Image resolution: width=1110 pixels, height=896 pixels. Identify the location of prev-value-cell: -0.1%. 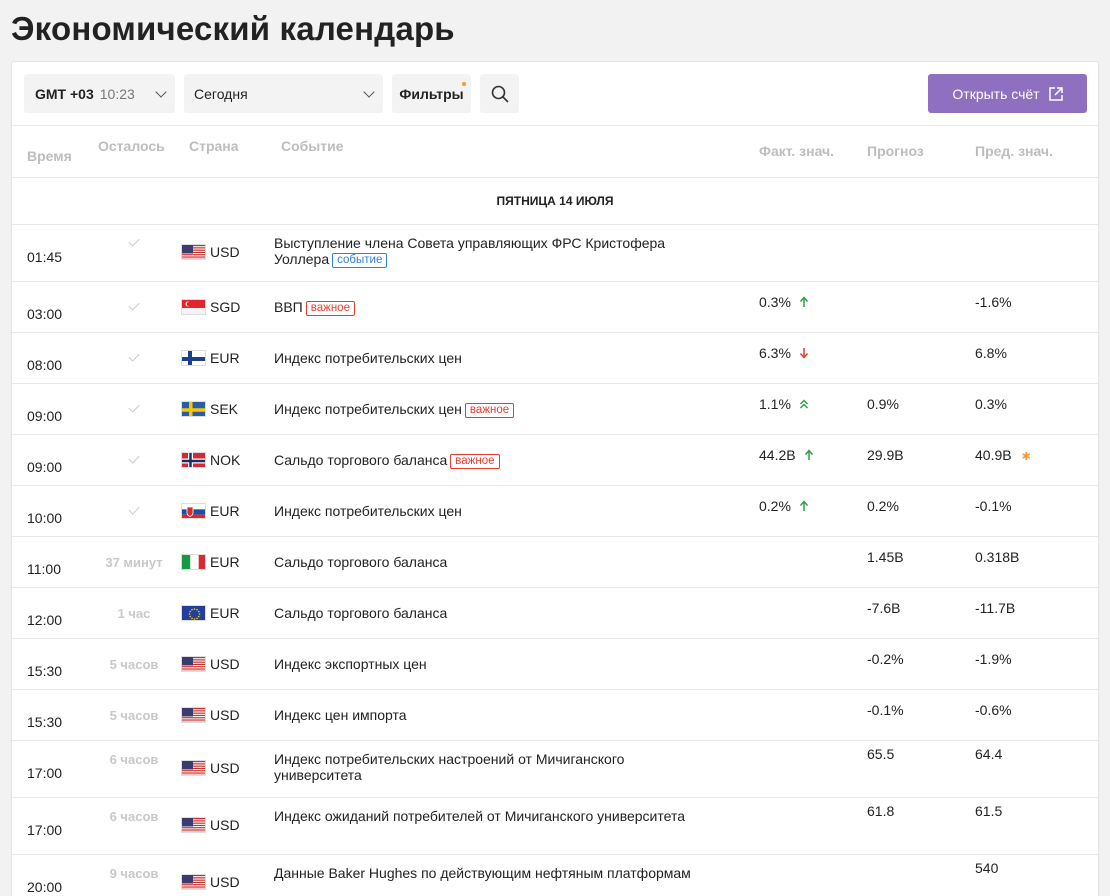
(993, 506).